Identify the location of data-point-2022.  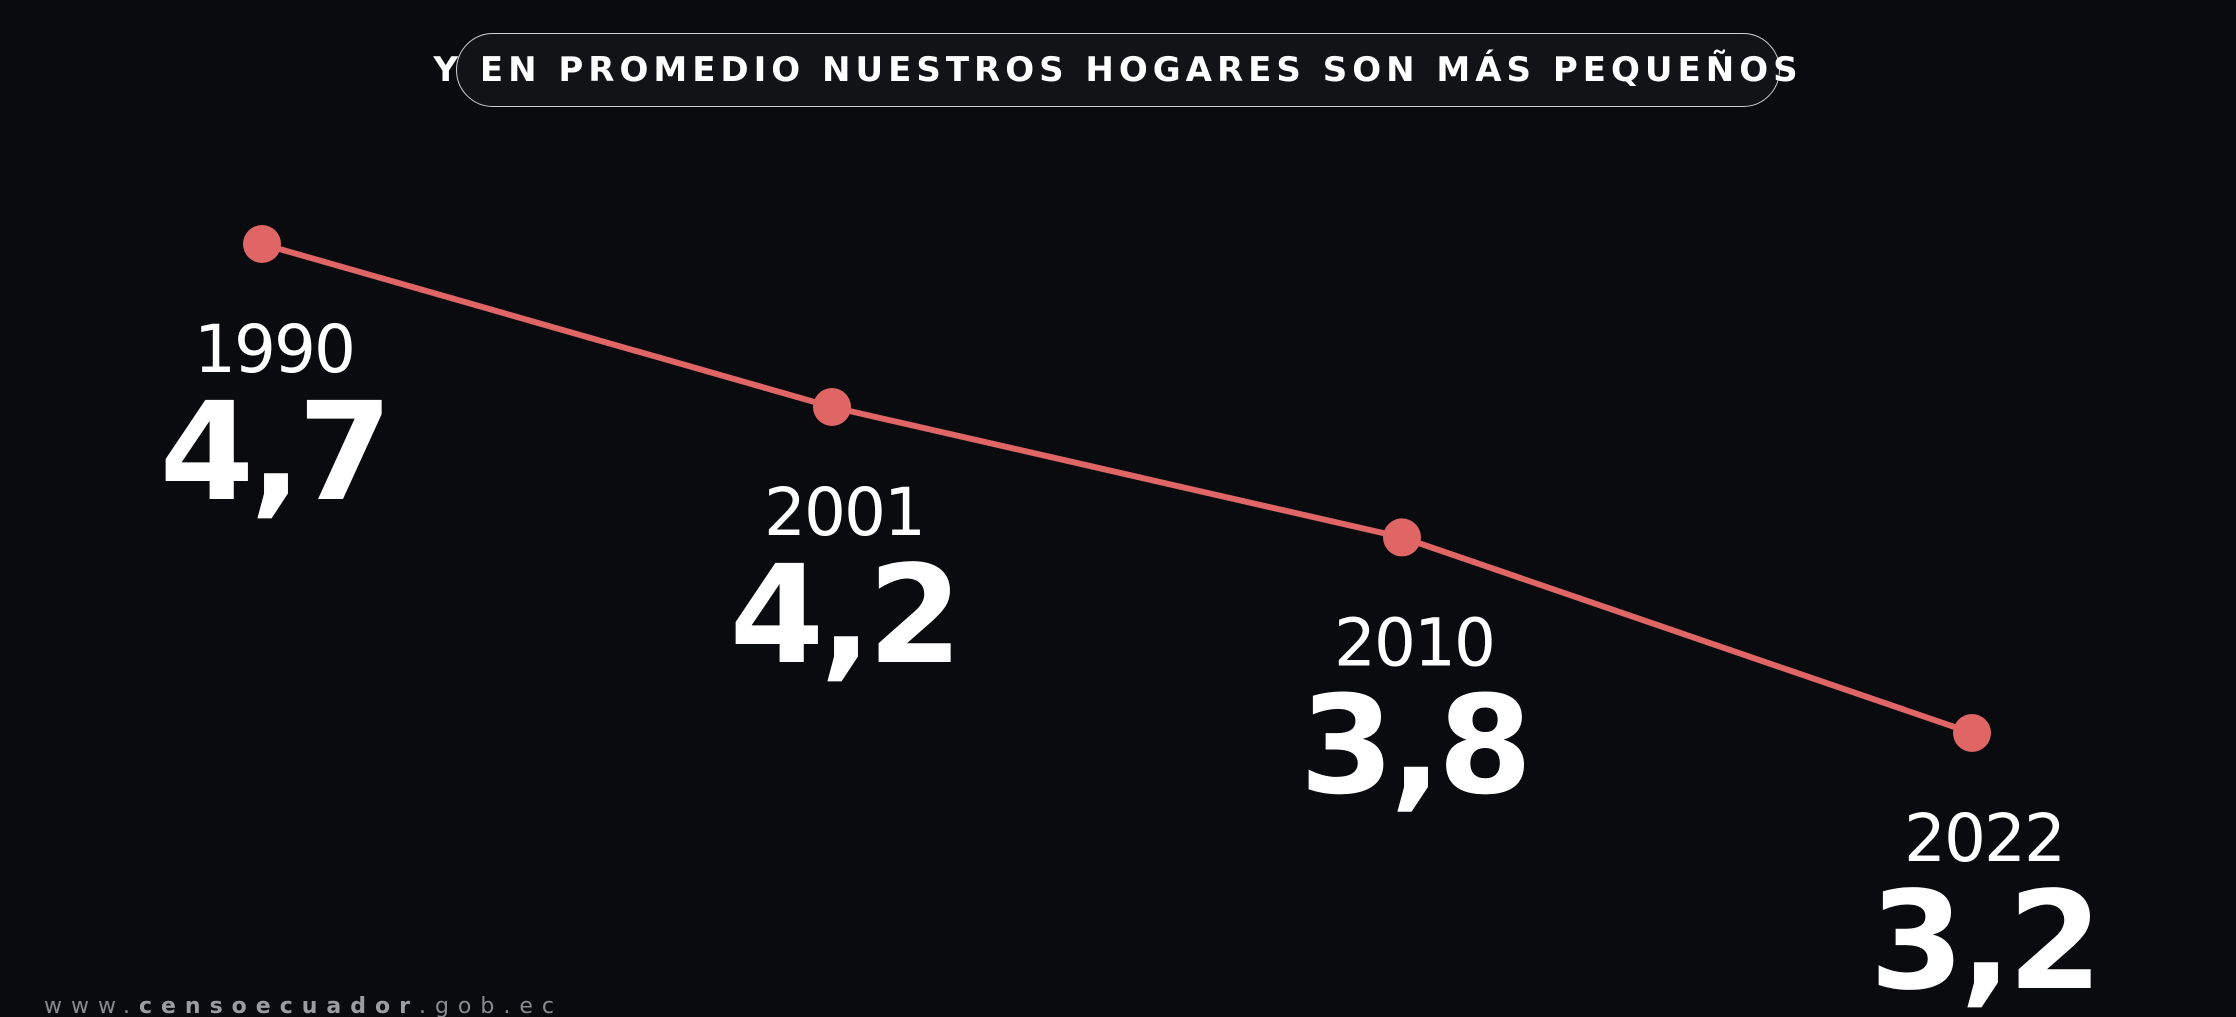
(1972, 733).